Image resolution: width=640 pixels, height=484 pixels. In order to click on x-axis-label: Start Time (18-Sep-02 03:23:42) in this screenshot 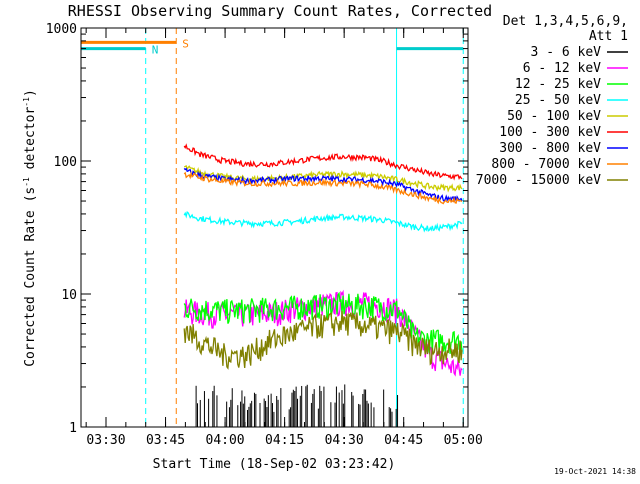, I will do `click(274, 464)`.